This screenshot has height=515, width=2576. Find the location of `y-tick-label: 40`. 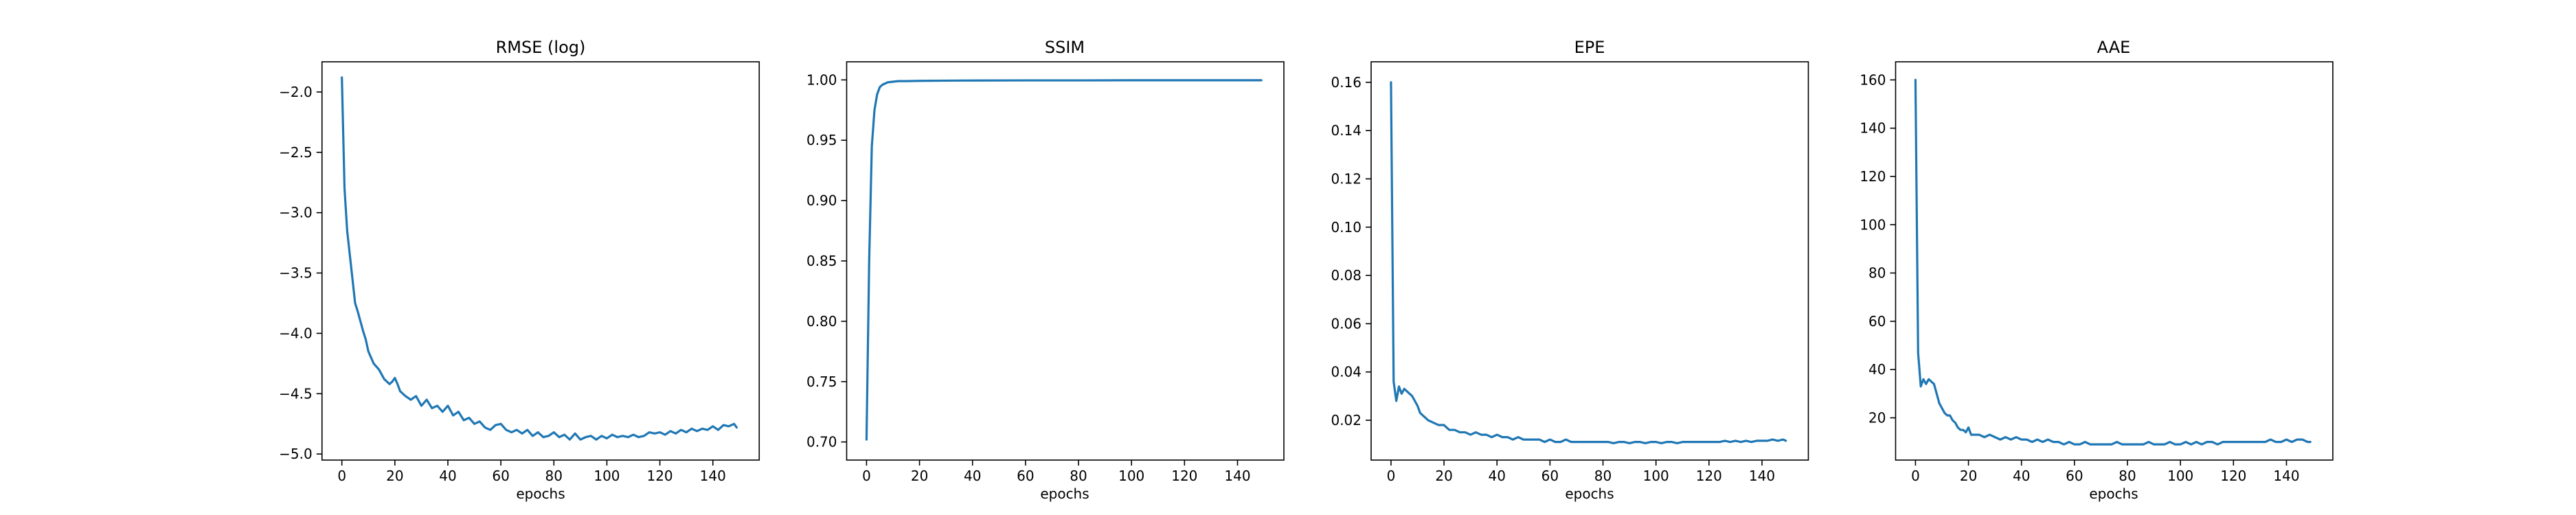

y-tick-label: 40 is located at coordinates (1877, 369).